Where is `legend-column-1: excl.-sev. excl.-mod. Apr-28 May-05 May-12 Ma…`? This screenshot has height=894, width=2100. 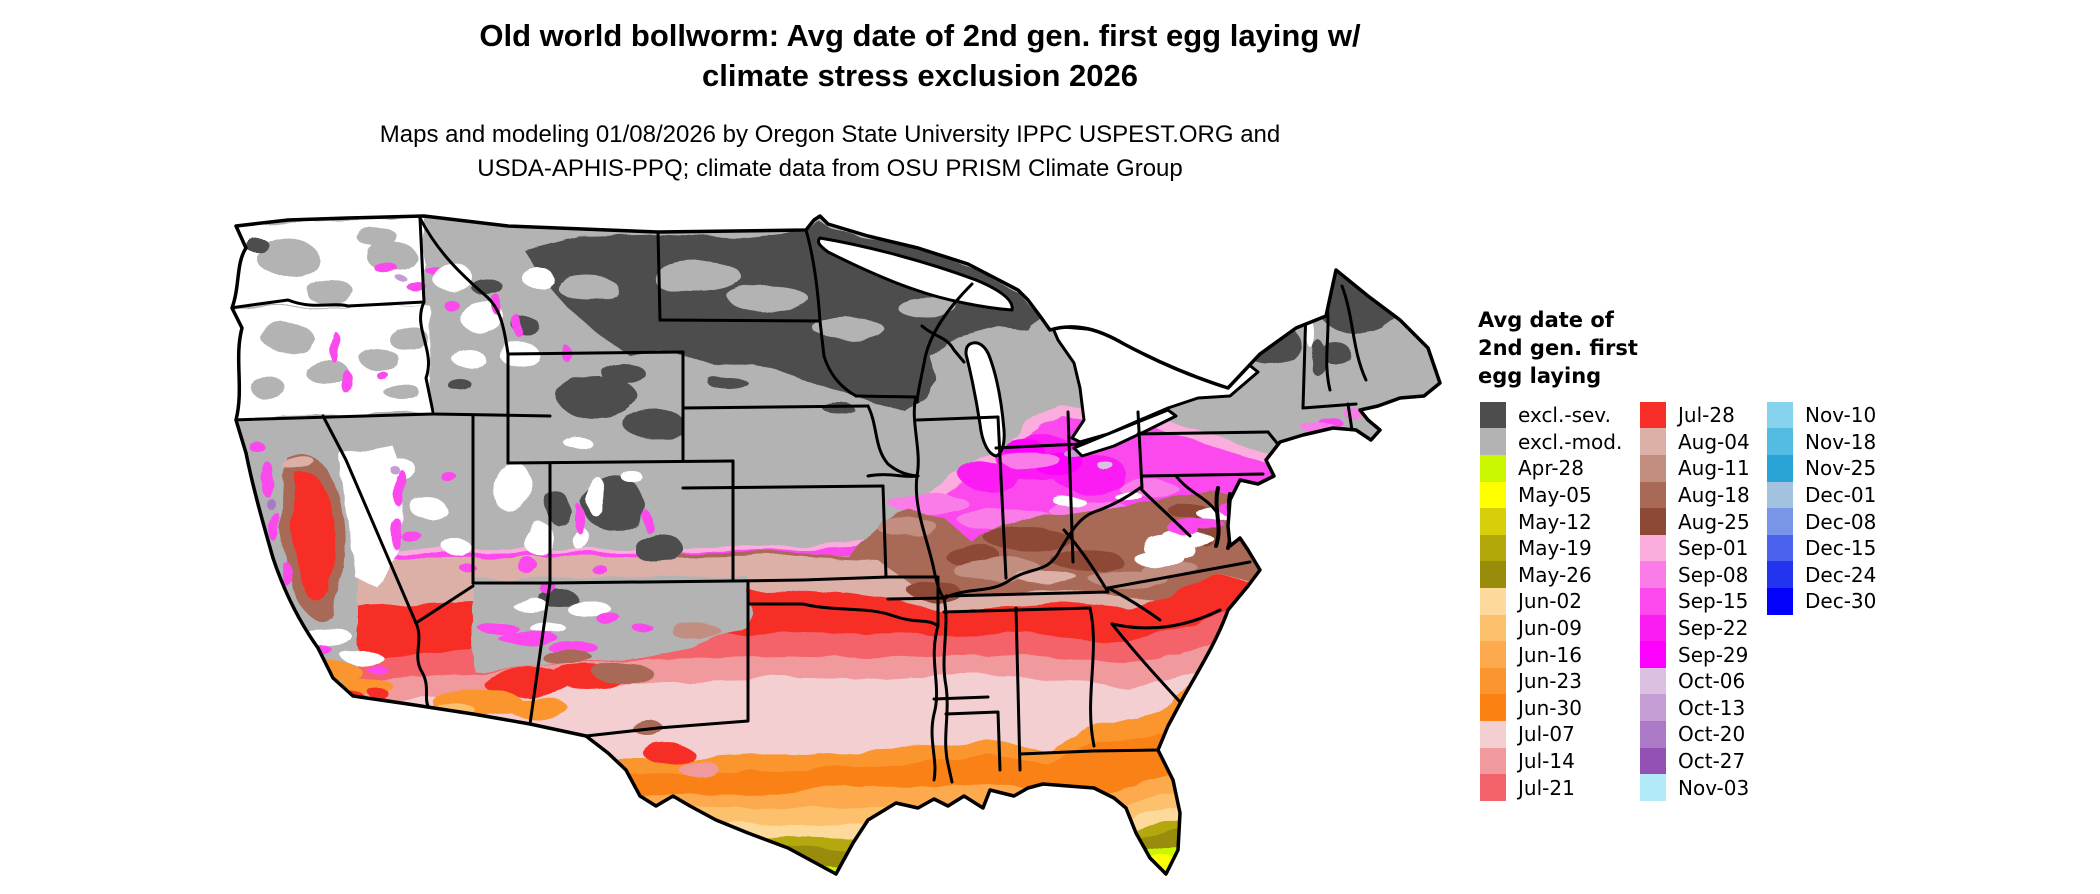 legend-column-1: excl.-sev. excl.-mod. Apr-28 May-05 May-12 Ma… is located at coordinates (1551, 601).